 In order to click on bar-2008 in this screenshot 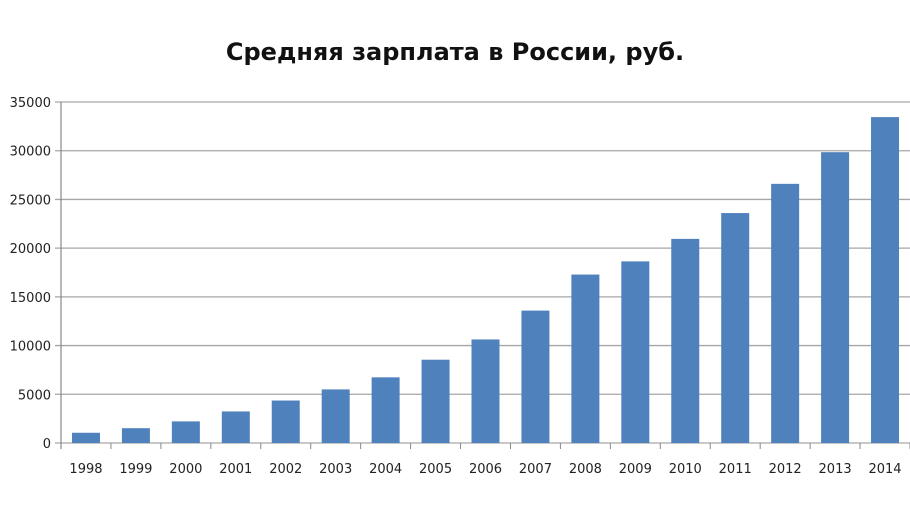, I will do `click(585, 358)`.